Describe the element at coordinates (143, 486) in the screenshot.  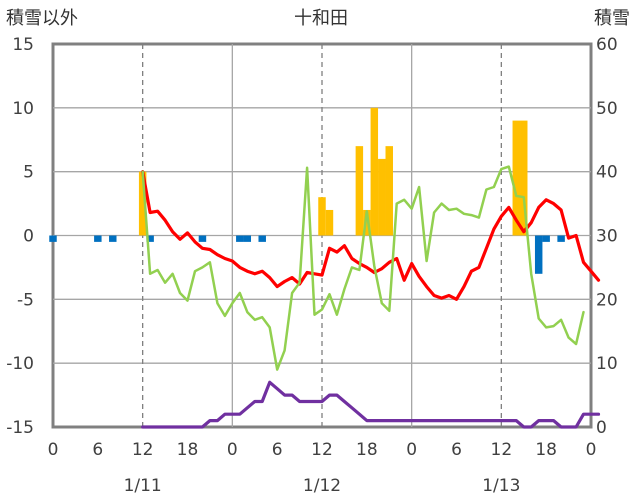
I see `x-axis-date-label: 1/11` at that location.